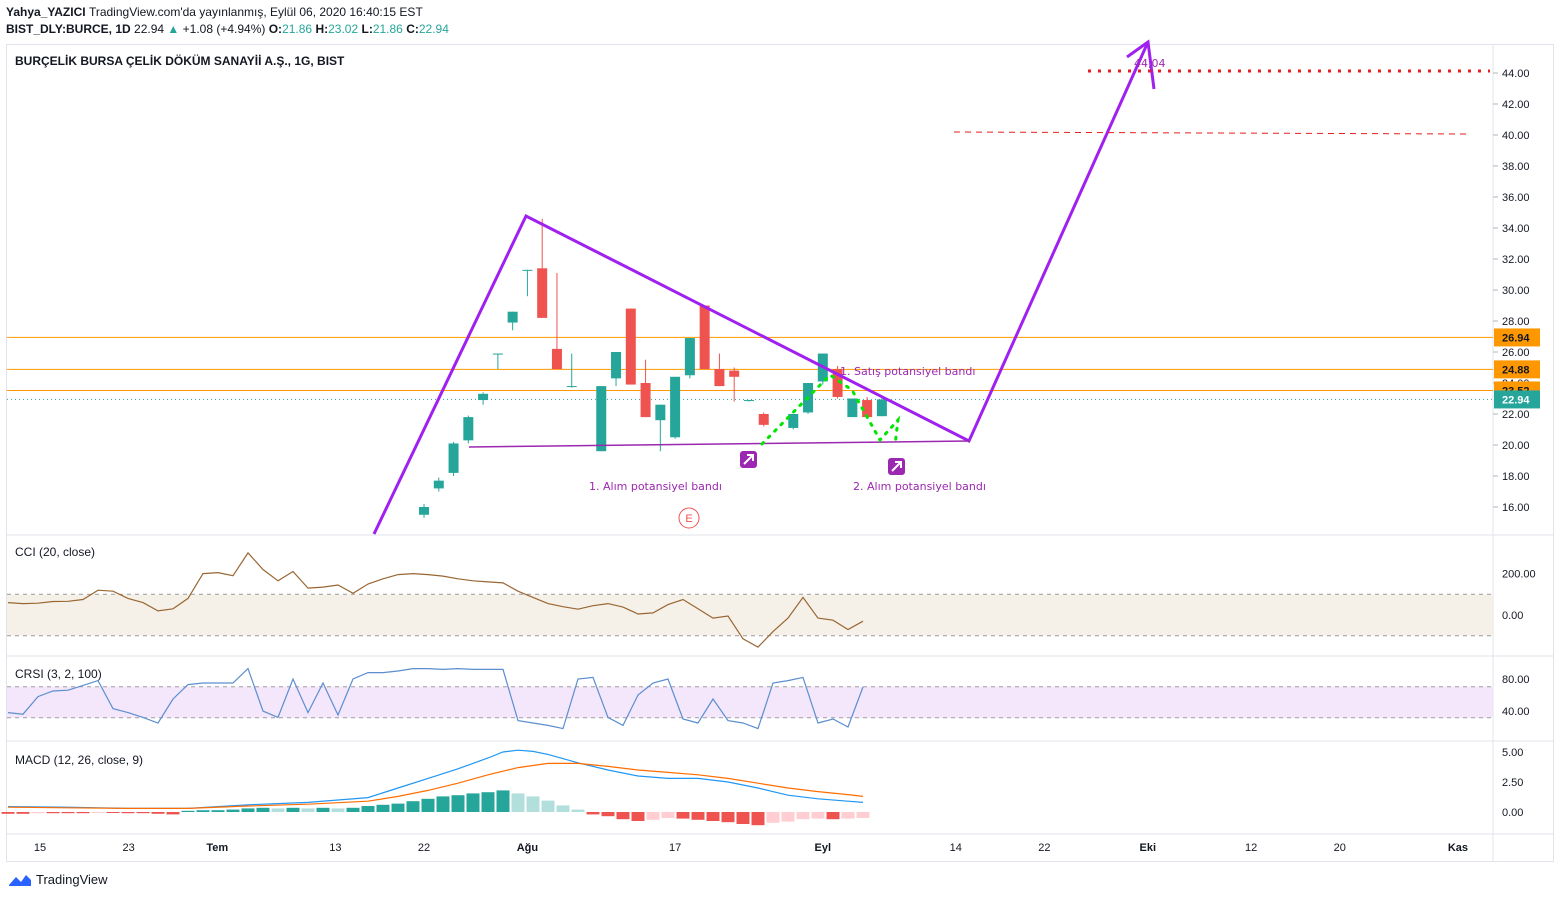 This screenshot has height=898, width=1560. What do you see at coordinates (830, 410) in the screenshot?
I see `projection-dotted-path` at bounding box center [830, 410].